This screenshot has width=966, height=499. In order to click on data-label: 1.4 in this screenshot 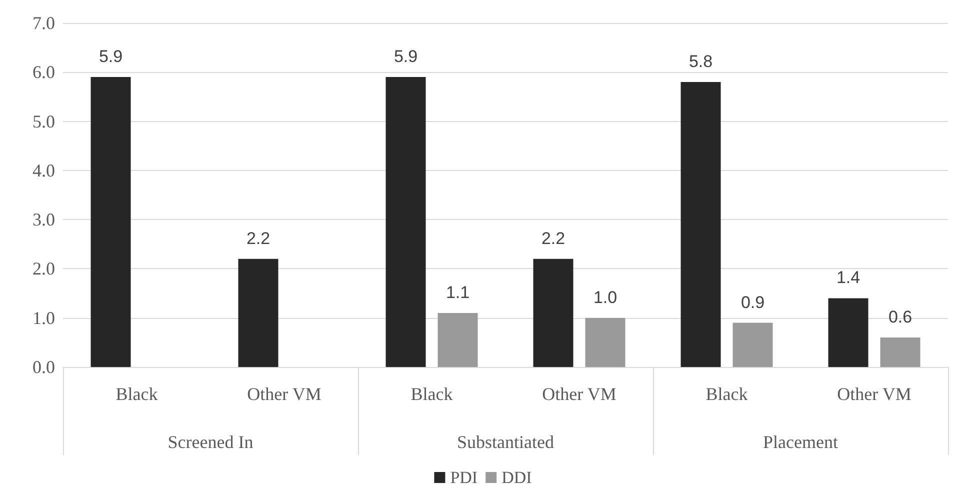, I will do `click(848, 278)`.